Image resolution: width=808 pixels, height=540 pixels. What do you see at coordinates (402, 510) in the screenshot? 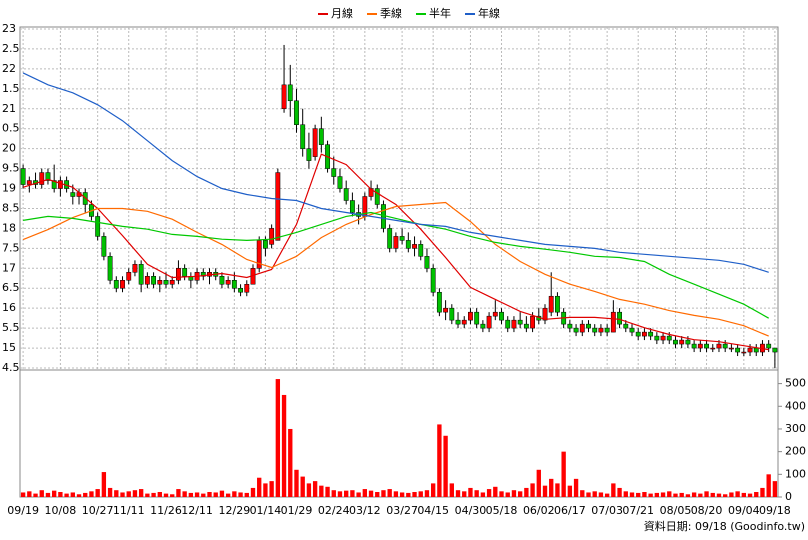
I see `x-tick-label: 03/27` at bounding box center [402, 510].